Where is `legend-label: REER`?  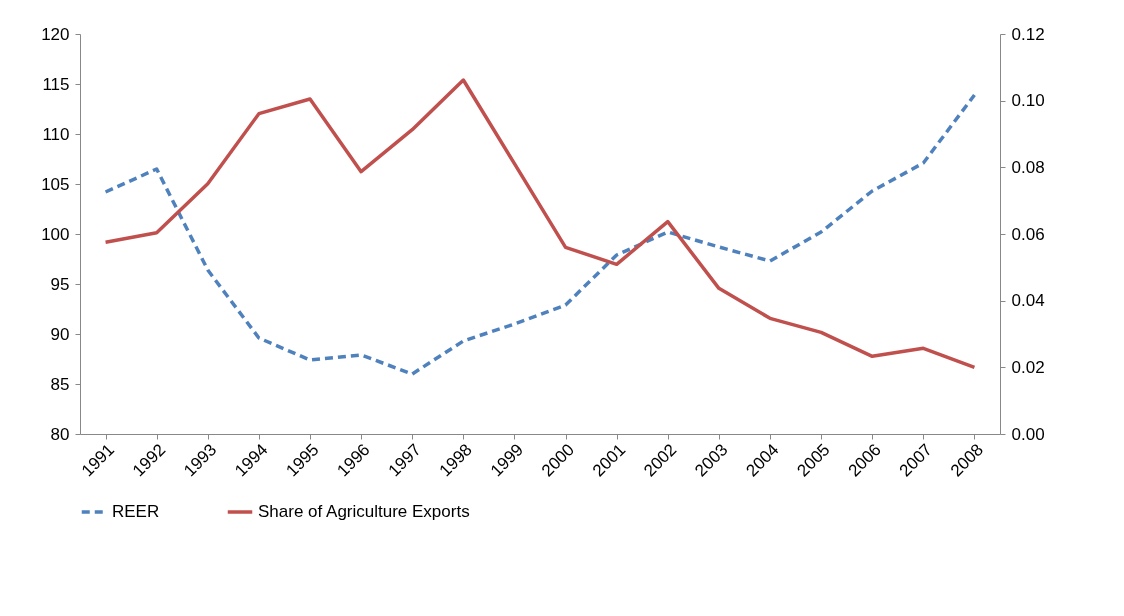
legend-label: REER is located at coordinates (136, 511).